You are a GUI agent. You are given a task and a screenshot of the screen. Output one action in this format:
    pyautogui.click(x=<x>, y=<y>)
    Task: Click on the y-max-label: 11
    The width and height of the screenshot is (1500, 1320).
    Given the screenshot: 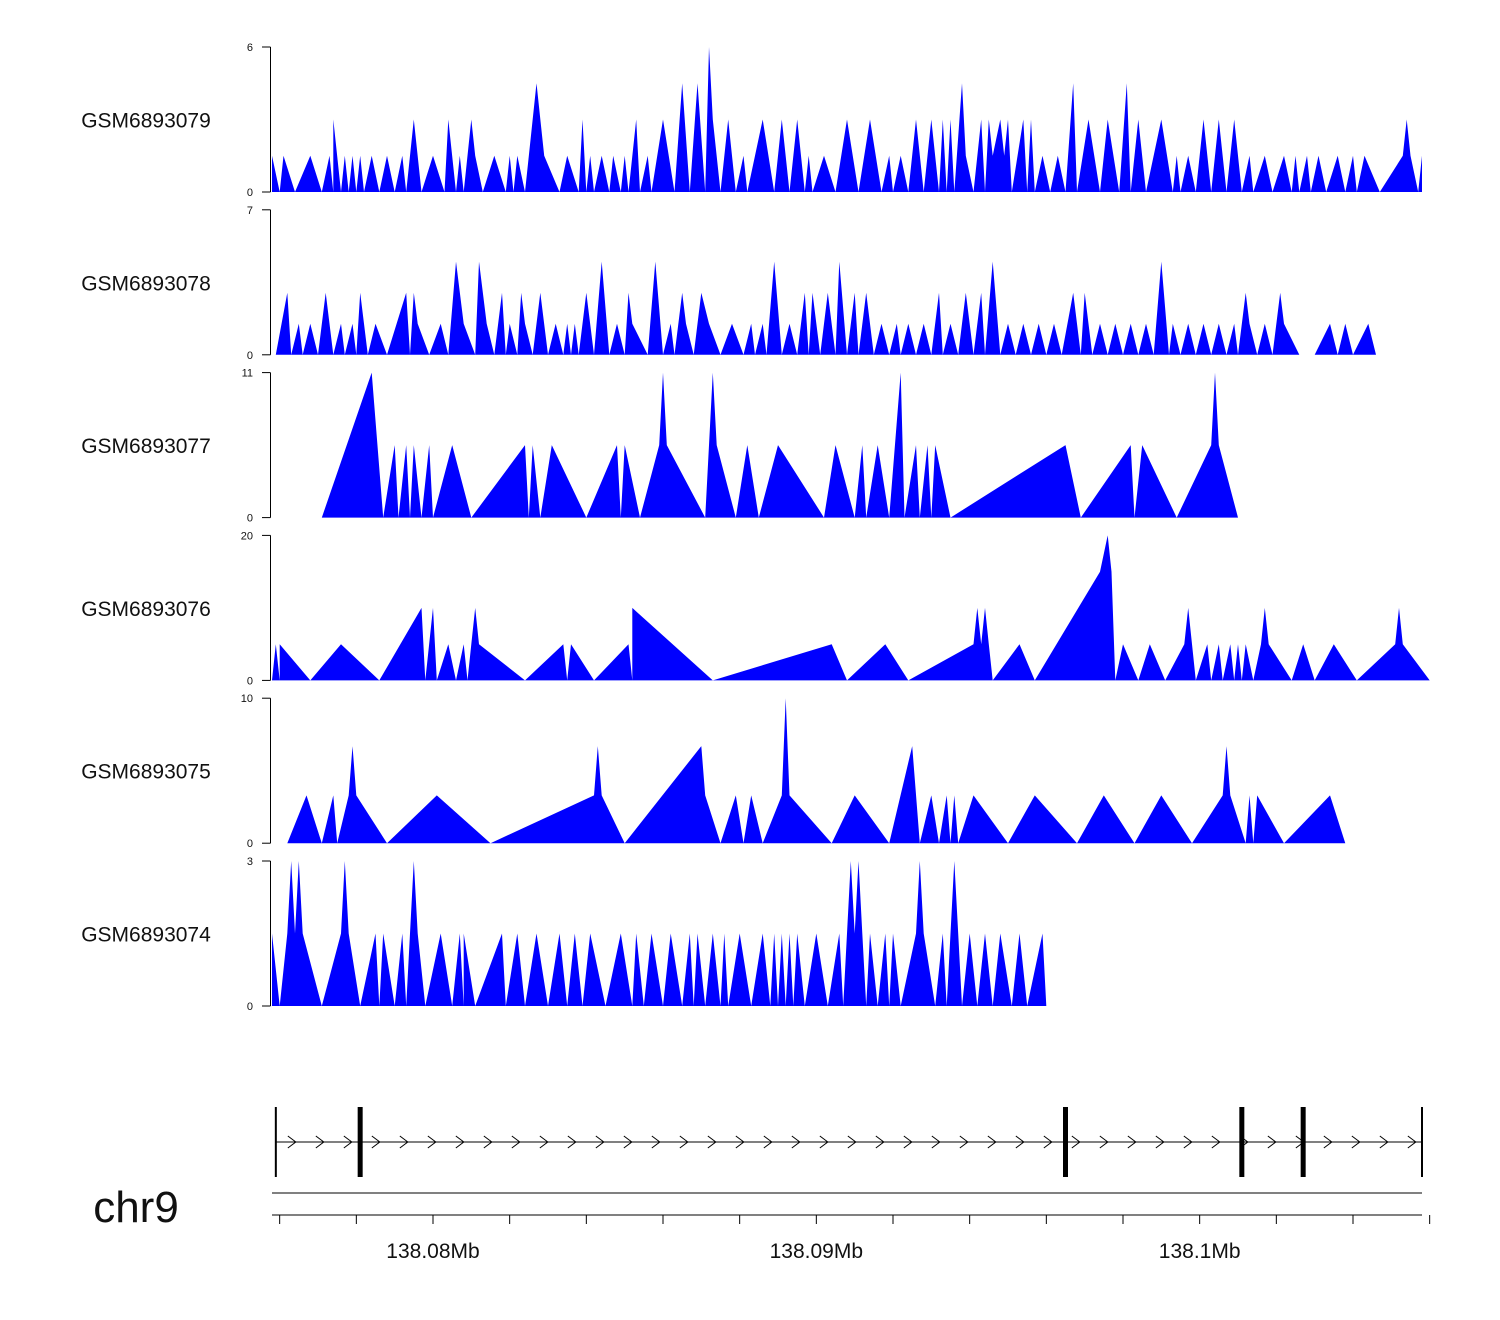 What is the action you would take?
    pyautogui.click(x=247, y=374)
    